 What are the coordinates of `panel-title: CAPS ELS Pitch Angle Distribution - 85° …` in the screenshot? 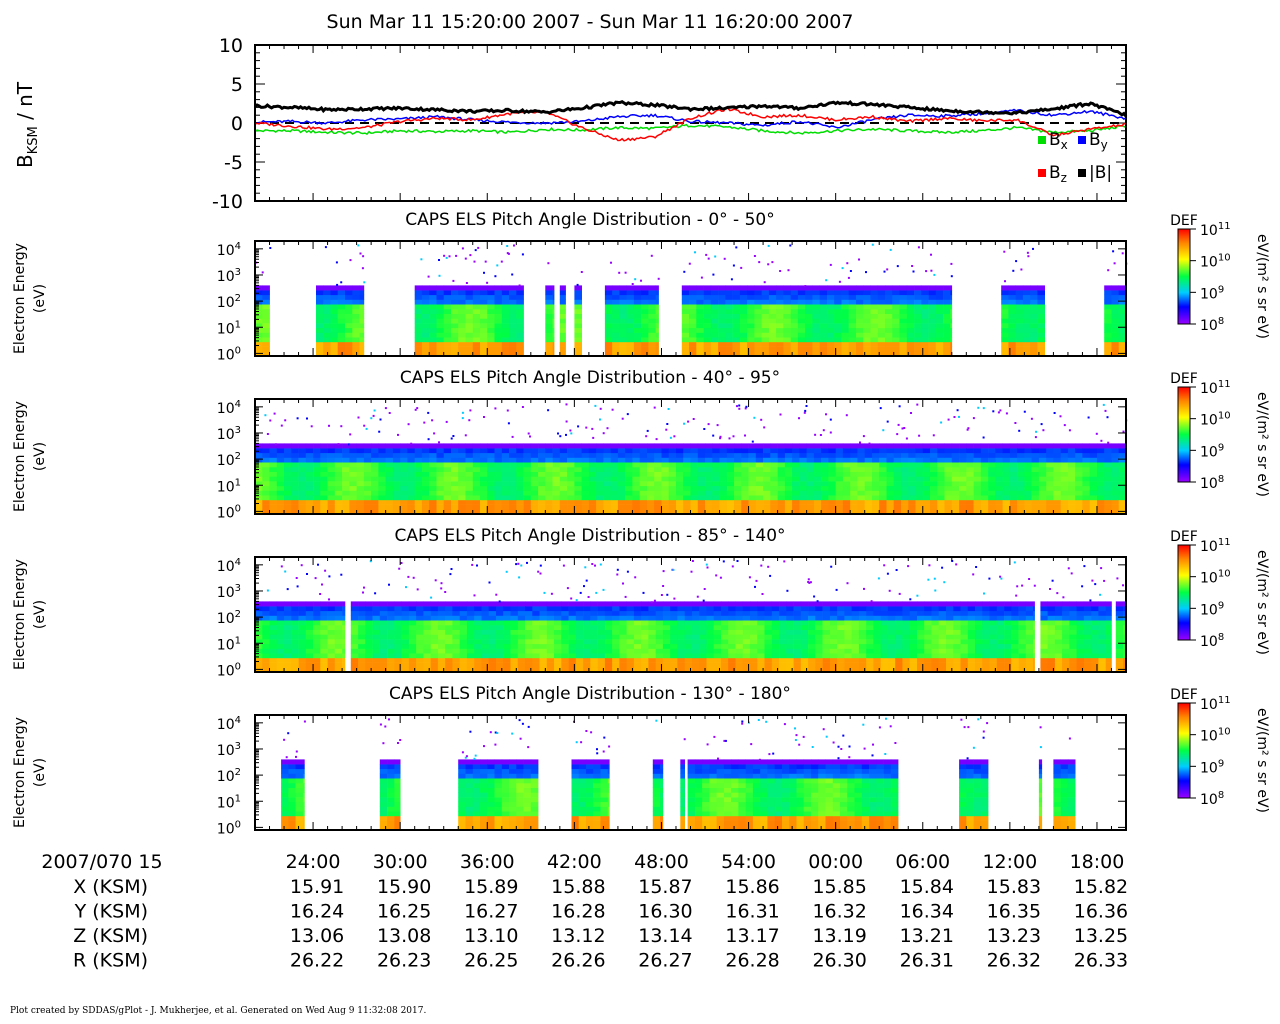 It's located at (589, 536).